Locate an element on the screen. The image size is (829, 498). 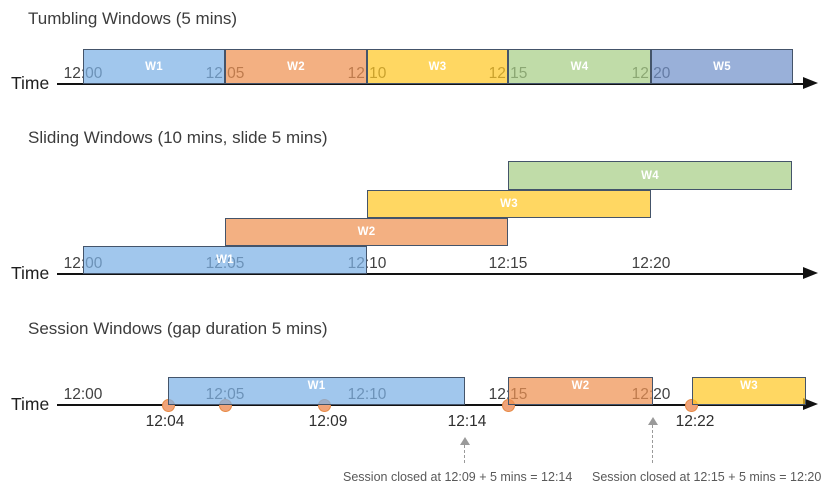
window-label: W5 is located at coordinates (722, 66).